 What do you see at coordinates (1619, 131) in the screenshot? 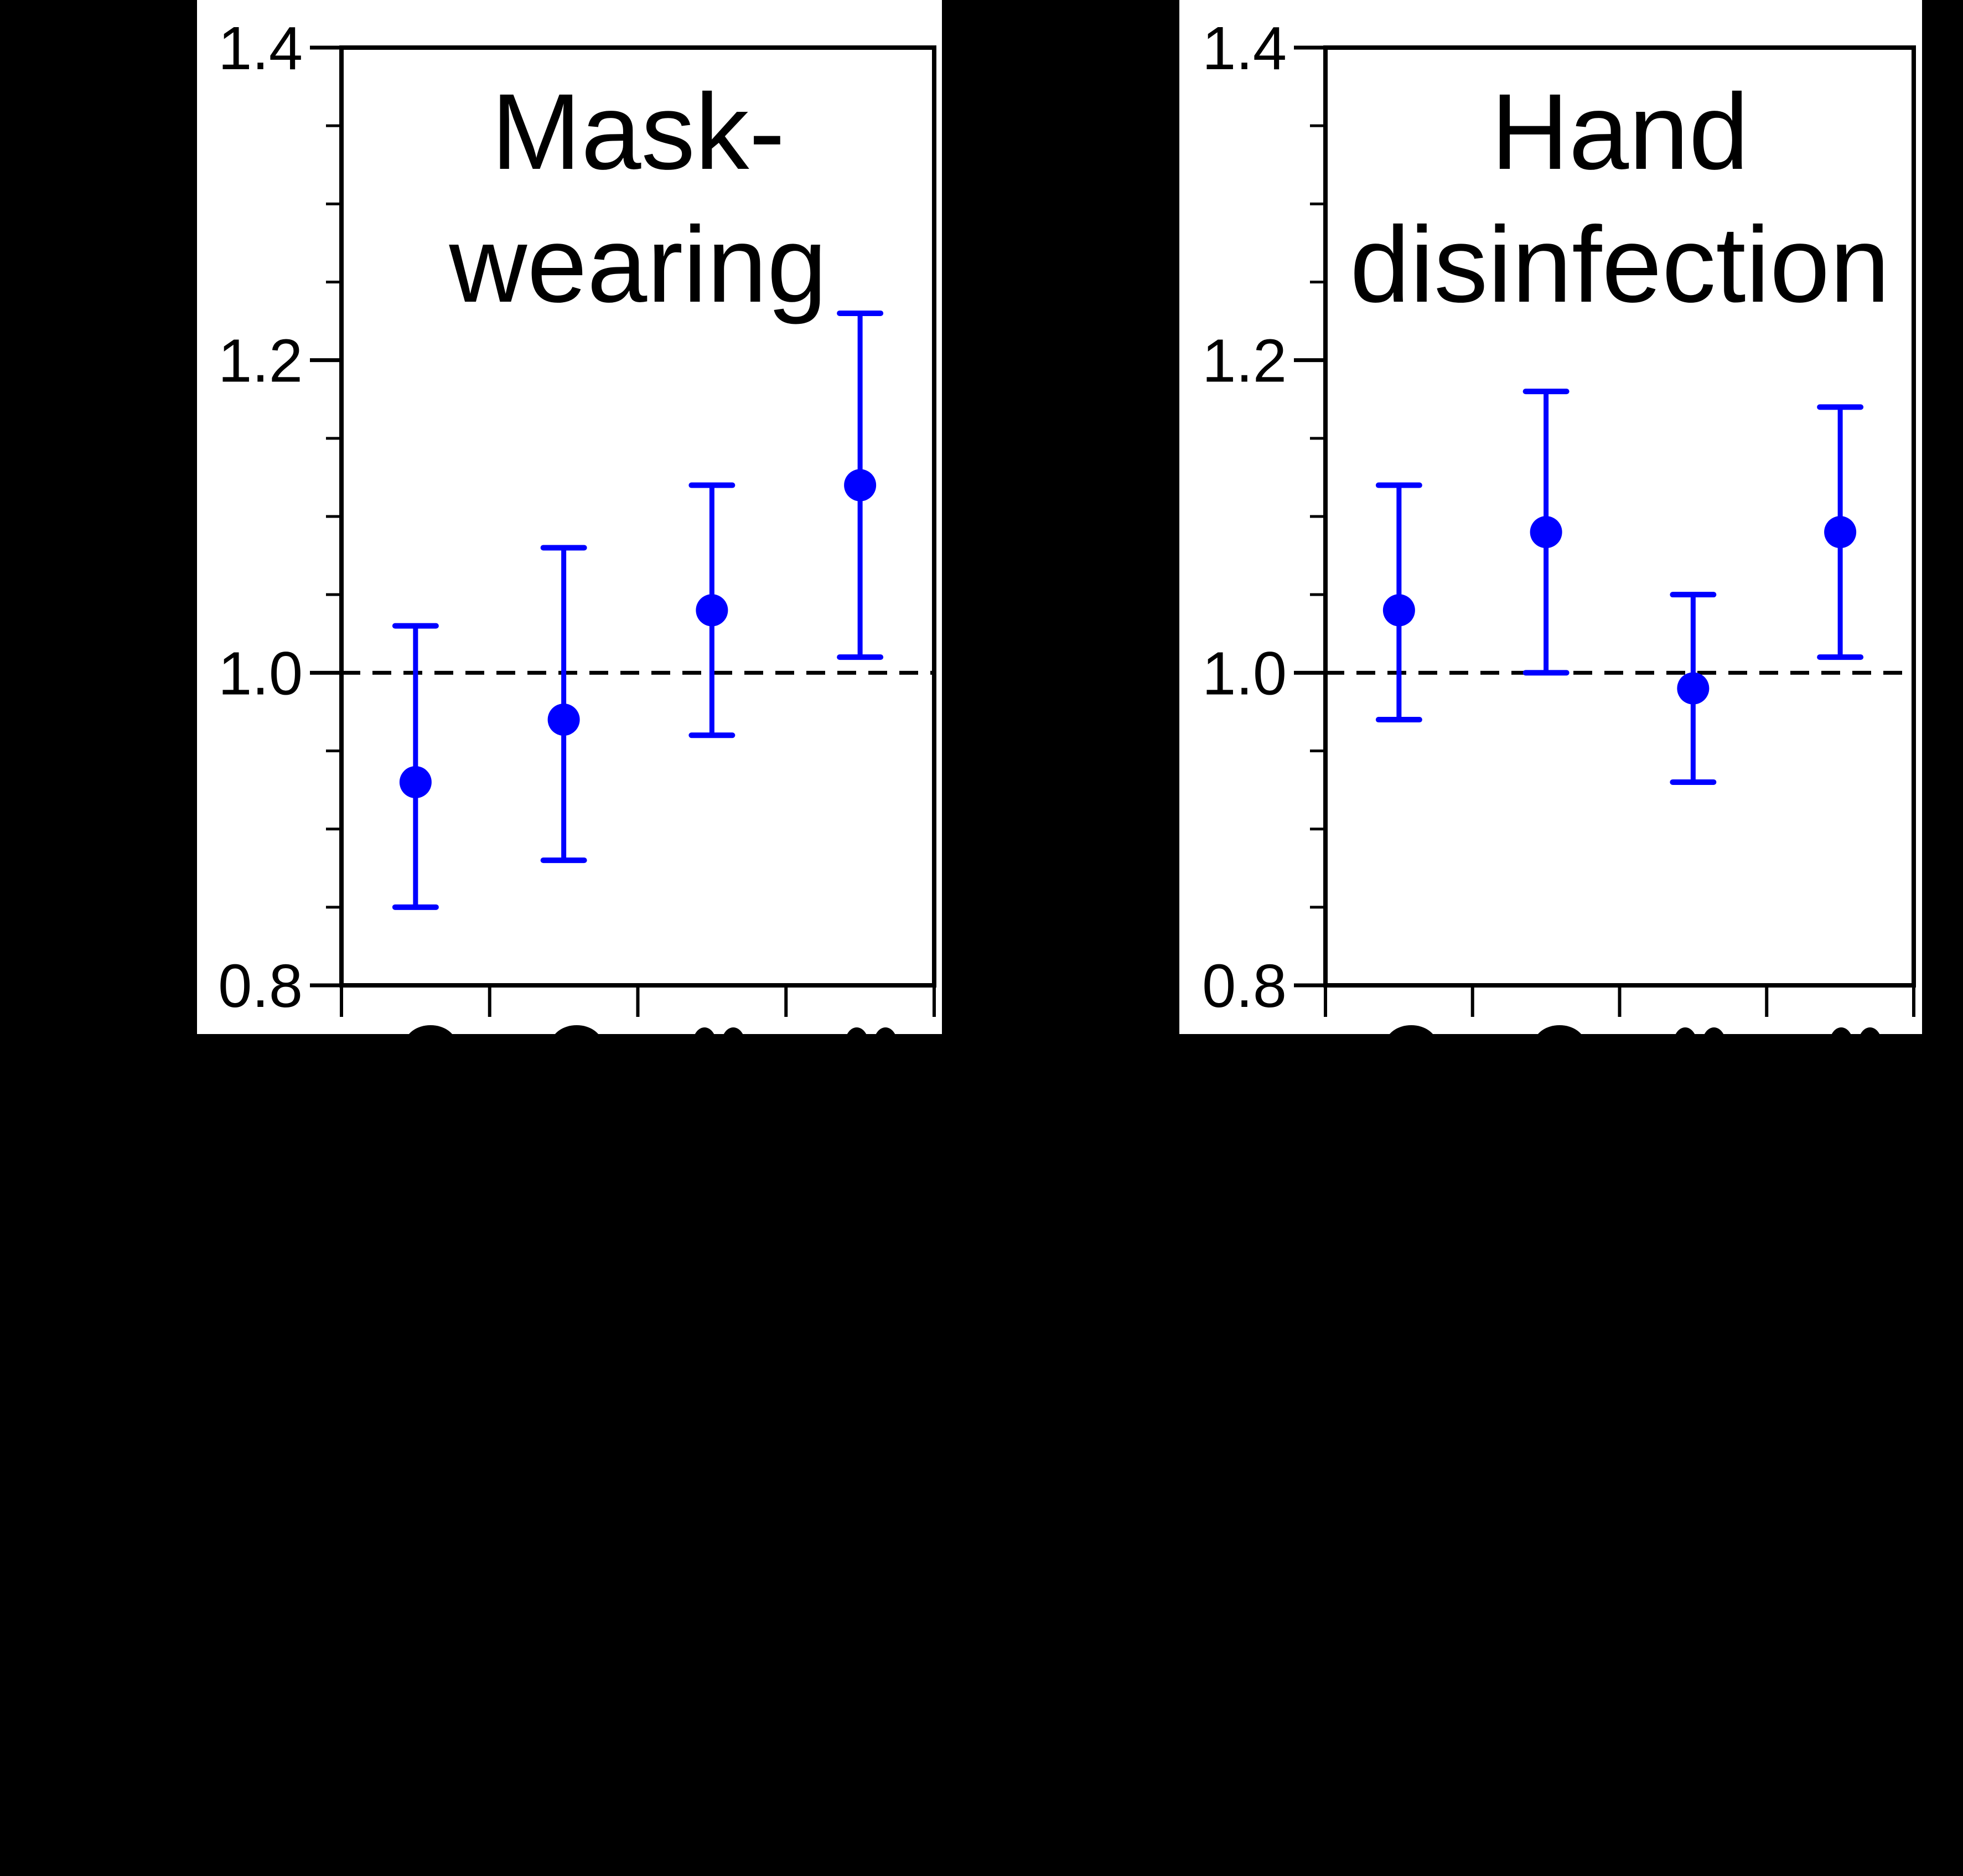
I see `panel-title-line: Hand` at bounding box center [1619, 131].